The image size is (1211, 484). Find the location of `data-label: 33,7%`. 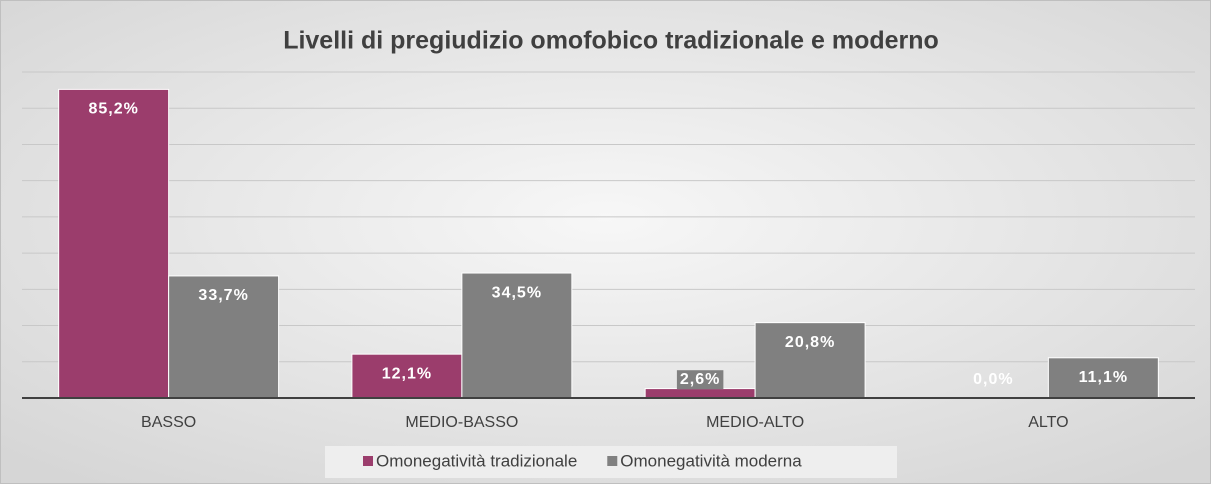

data-label: 33,7% is located at coordinates (223, 295).